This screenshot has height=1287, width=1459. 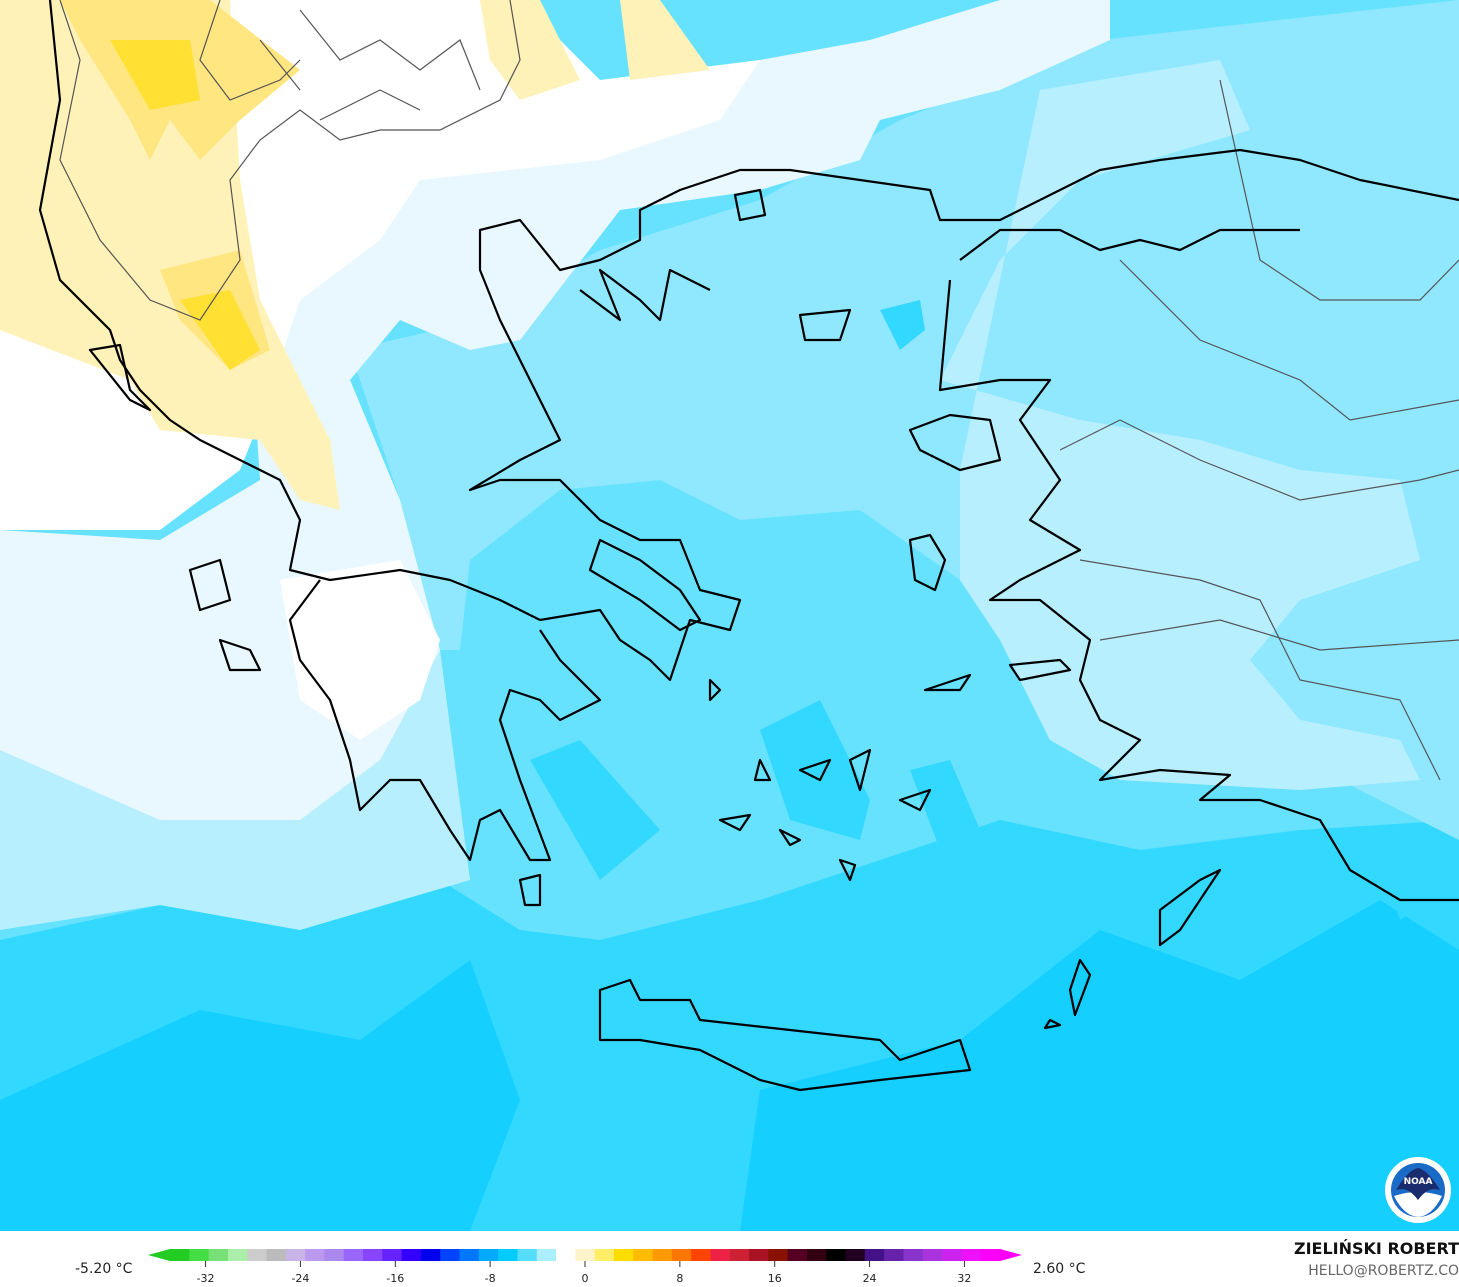 I want to click on coast-islands-cyclades, so click(x=805, y=851).